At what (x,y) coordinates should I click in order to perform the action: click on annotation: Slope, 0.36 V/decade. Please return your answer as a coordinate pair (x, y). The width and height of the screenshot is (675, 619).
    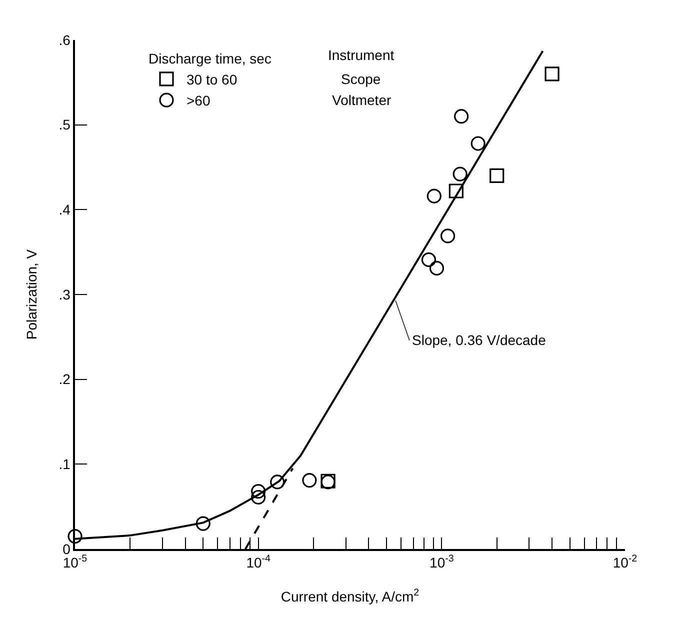
    Looking at the image, I should click on (479, 340).